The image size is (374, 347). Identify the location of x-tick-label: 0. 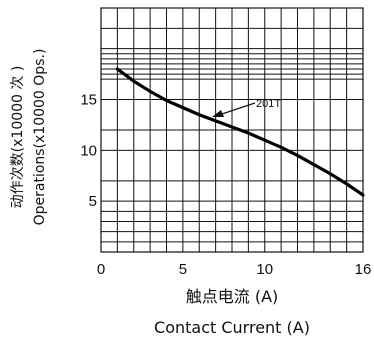
(101, 269).